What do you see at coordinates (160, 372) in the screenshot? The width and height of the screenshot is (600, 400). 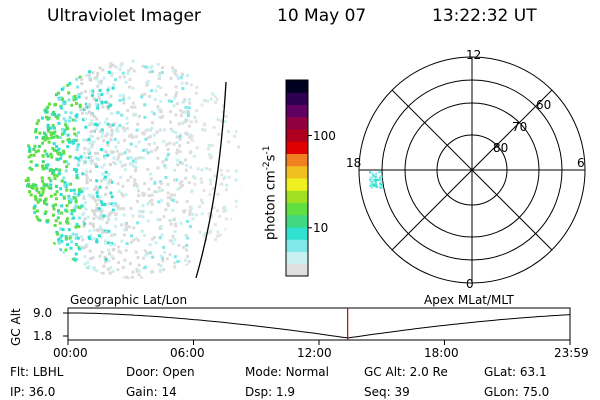 I see `info-door: Door: Open` at bounding box center [160, 372].